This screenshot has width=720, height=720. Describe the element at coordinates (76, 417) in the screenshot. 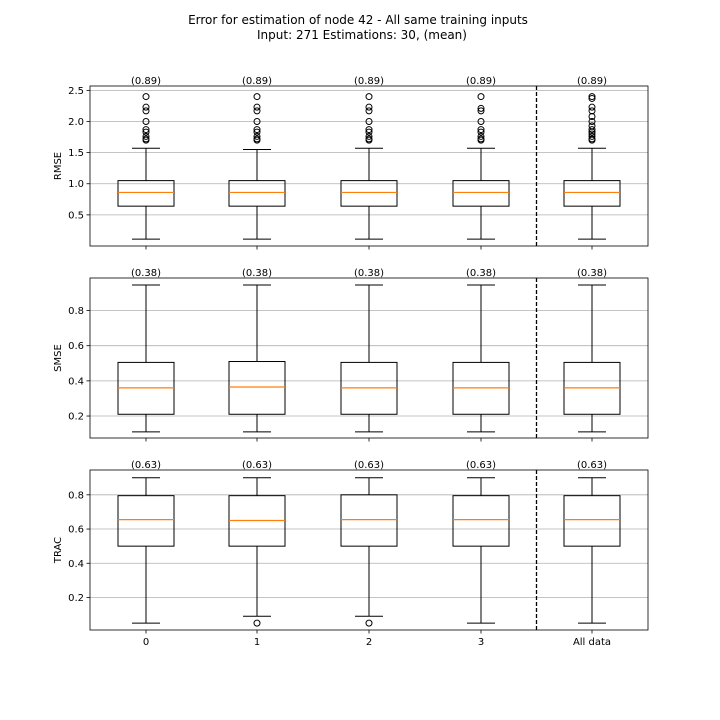

I see `y-tick-label: 0.2` at that location.